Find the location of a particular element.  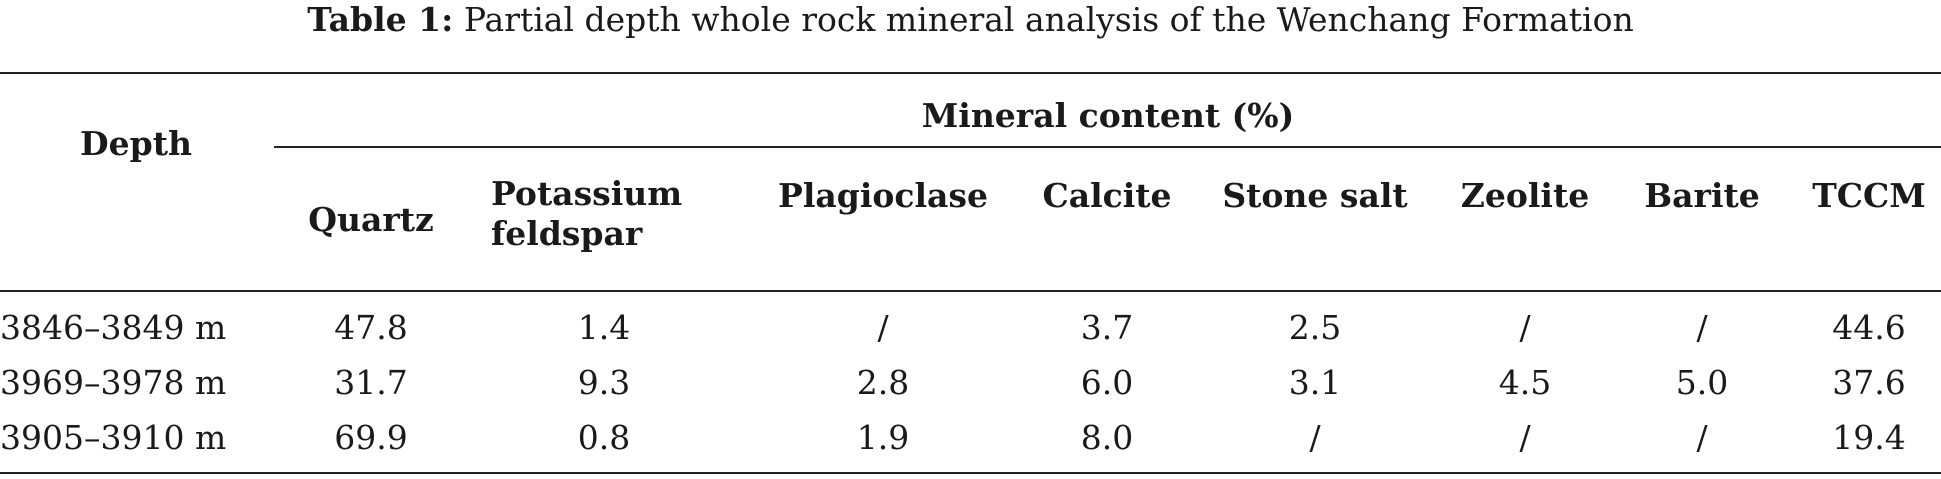

cell-stone-salt: / is located at coordinates (1315, 437).